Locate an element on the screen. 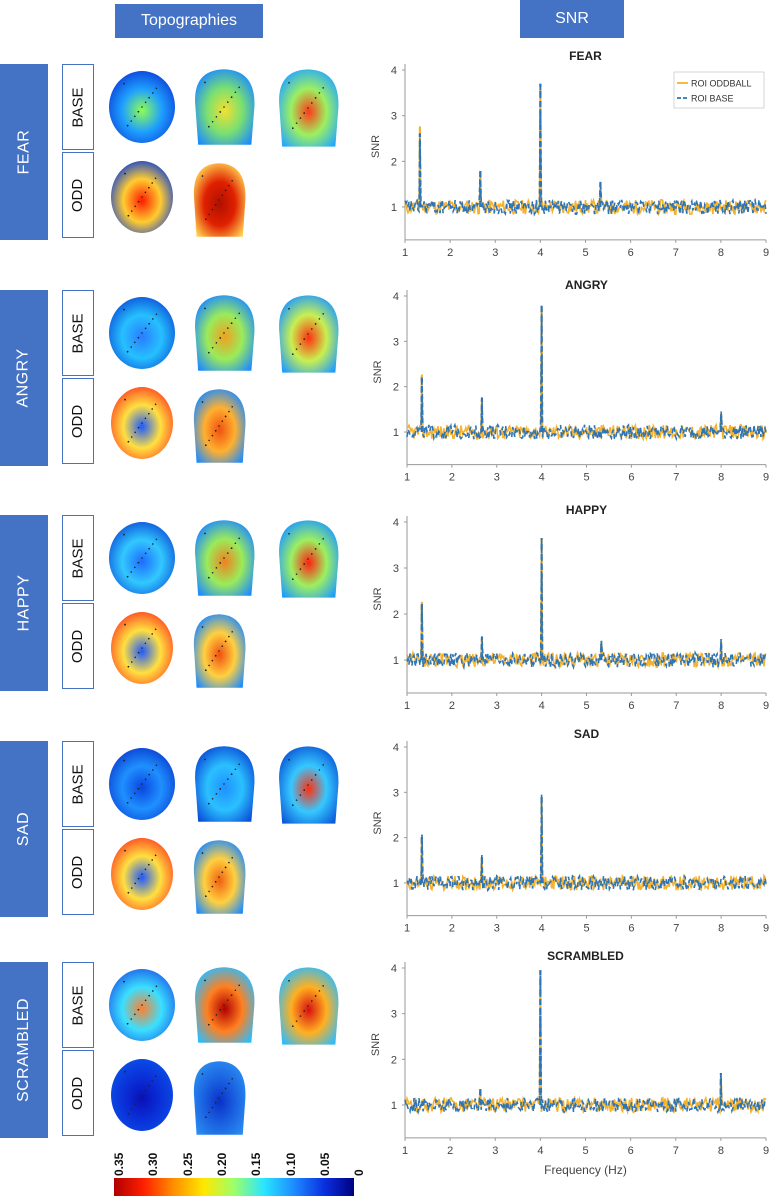 The width and height of the screenshot is (776, 1200). topo-odd-top-angry is located at coordinates (142, 423).